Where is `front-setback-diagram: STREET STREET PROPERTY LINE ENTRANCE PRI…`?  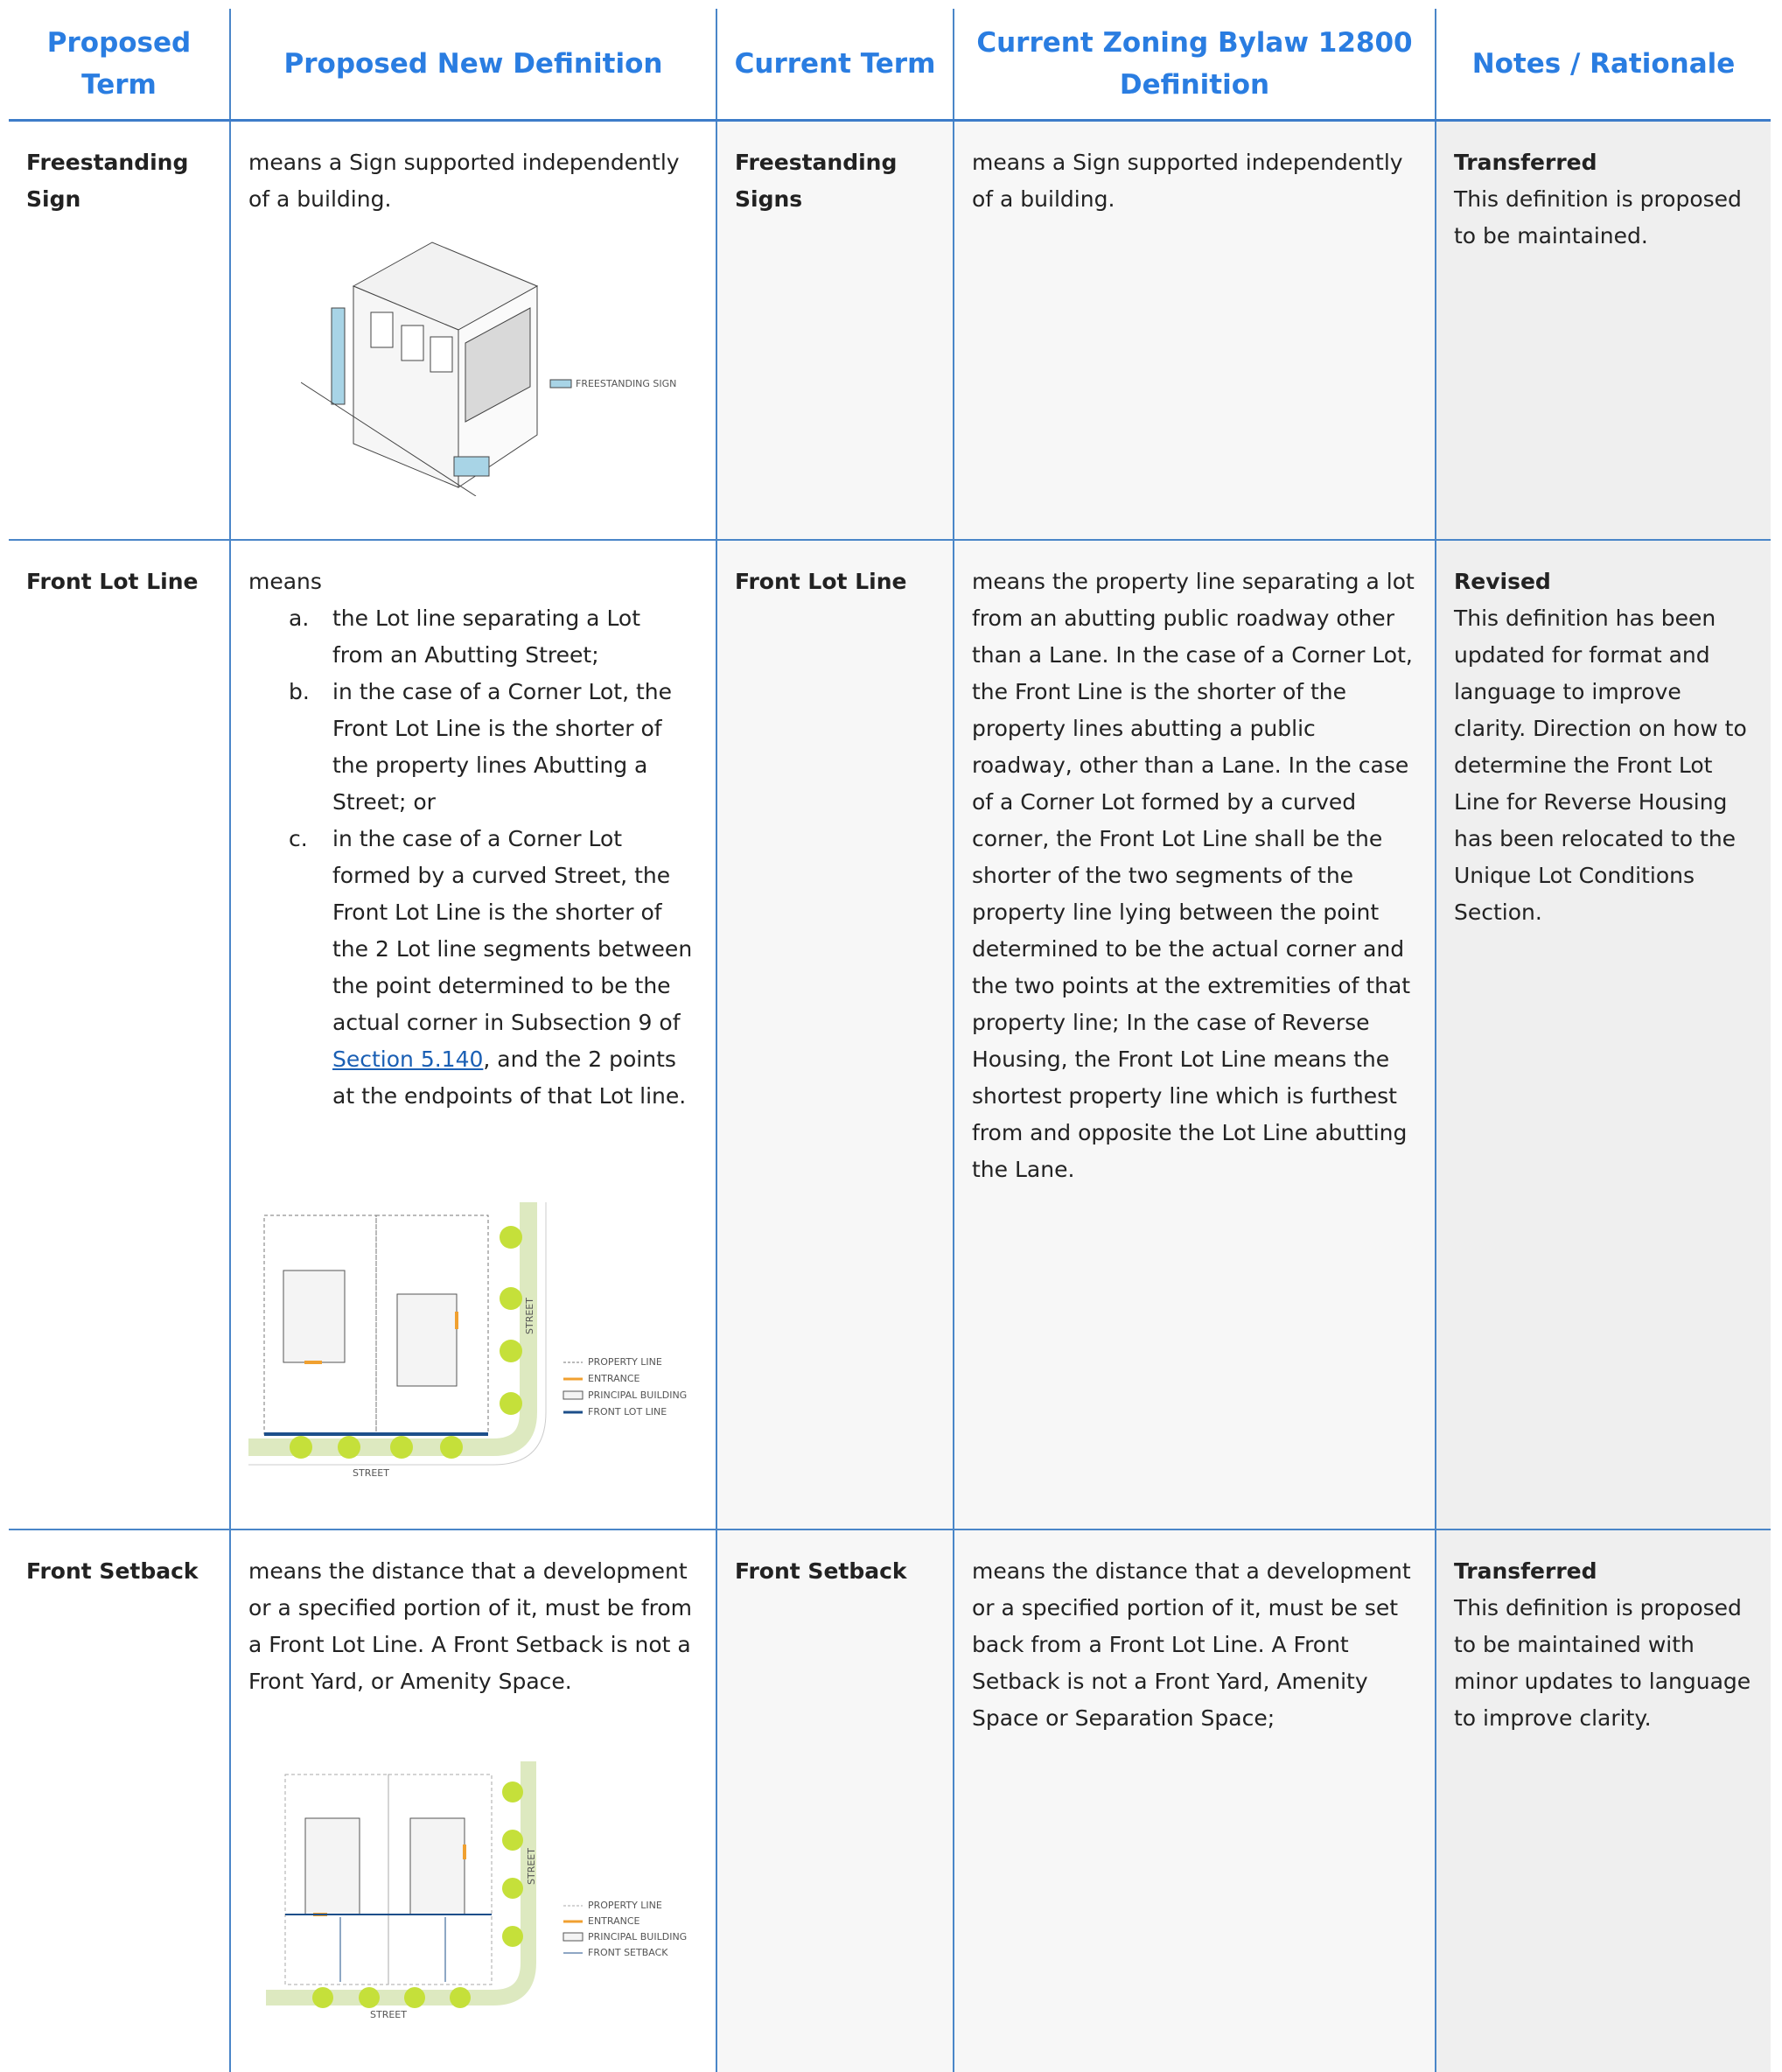
front-setback-diagram: STREET STREET PROPERTY LINE ENTRANCE PRI… is located at coordinates (477, 1890).